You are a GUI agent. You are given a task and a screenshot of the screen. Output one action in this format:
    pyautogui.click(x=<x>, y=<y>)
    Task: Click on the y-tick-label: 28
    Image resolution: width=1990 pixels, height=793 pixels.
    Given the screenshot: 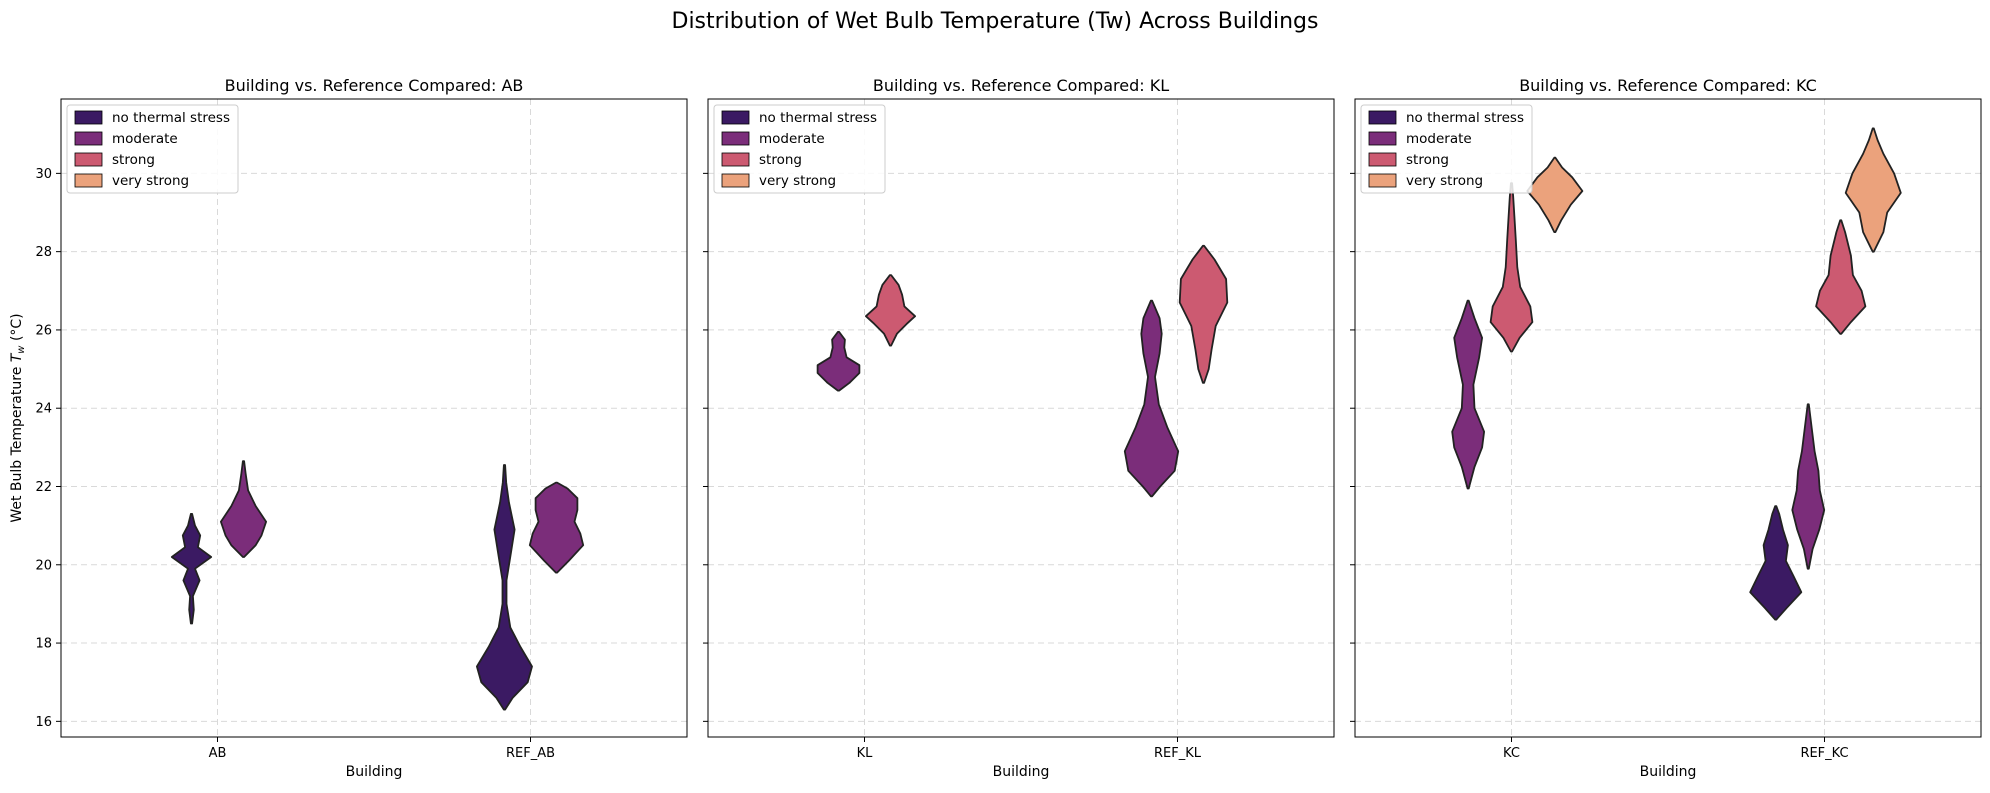 What is the action you would take?
    pyautogui.click(x=43, y=252)
    